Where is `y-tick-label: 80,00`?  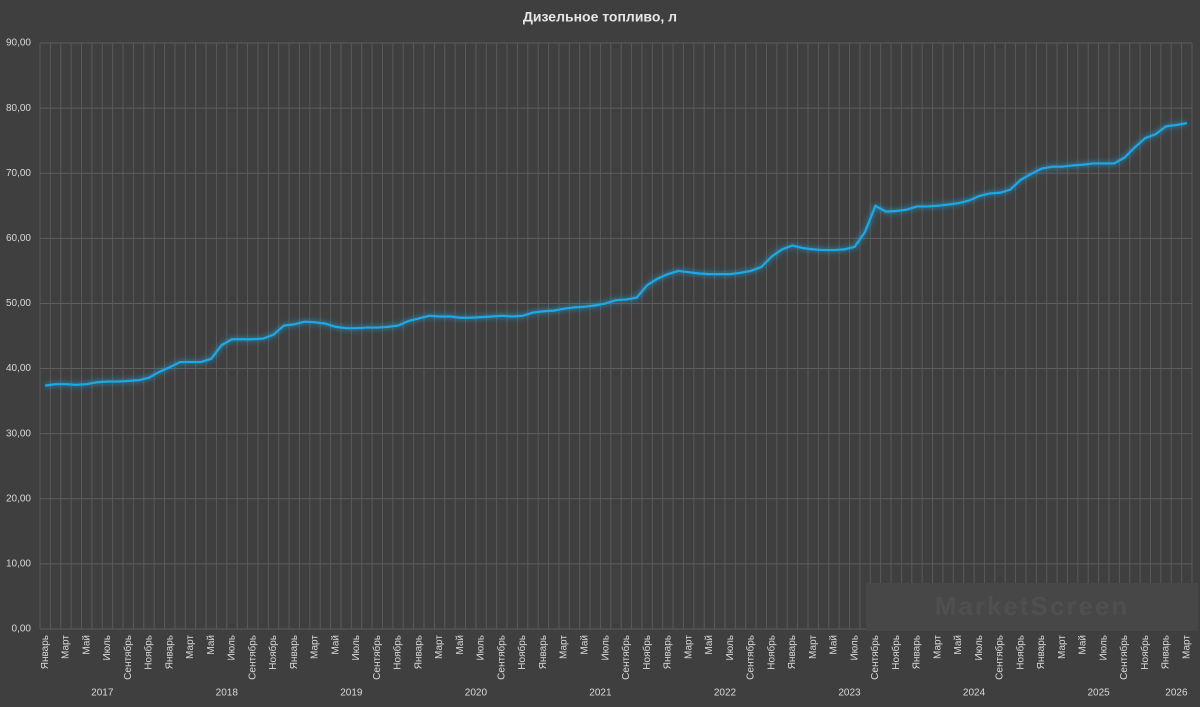 y-tick-label: 80,00 is located at coordinates (18, 108).